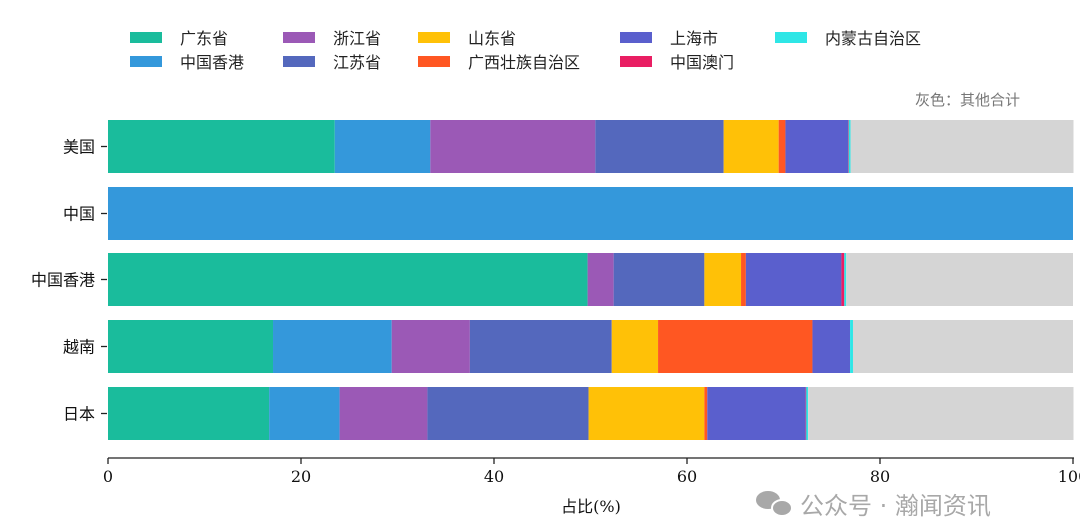 Image resolution: width=1080 pixels, height=519 pixels. What do you see at coordinates (774, 504) in the screenshot?
I see `wechat-icon` at bounding box center [774, 504].